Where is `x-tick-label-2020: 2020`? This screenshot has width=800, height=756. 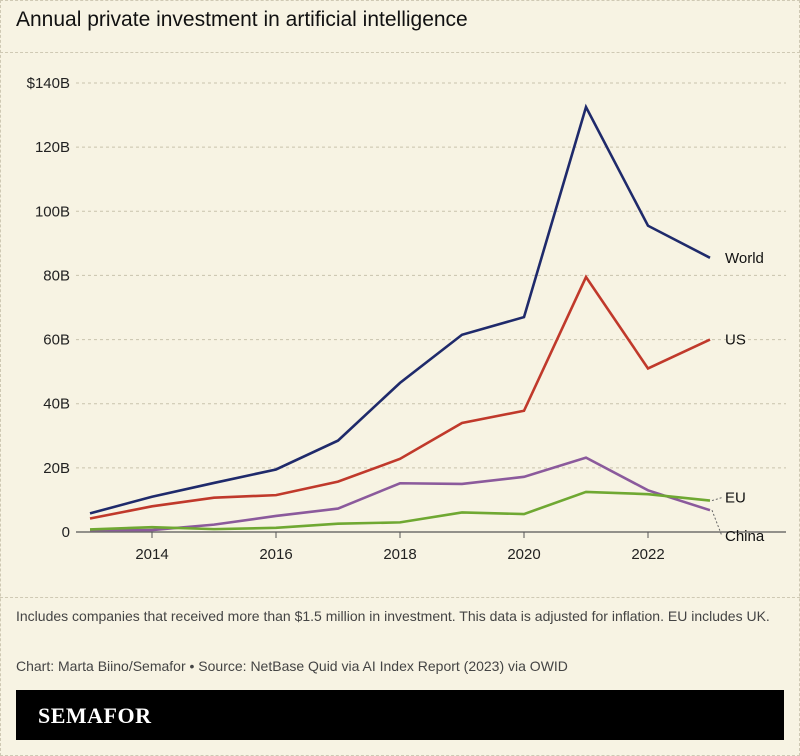 x-tick-label-2020: 2020 is located at coordinates (523, 554).